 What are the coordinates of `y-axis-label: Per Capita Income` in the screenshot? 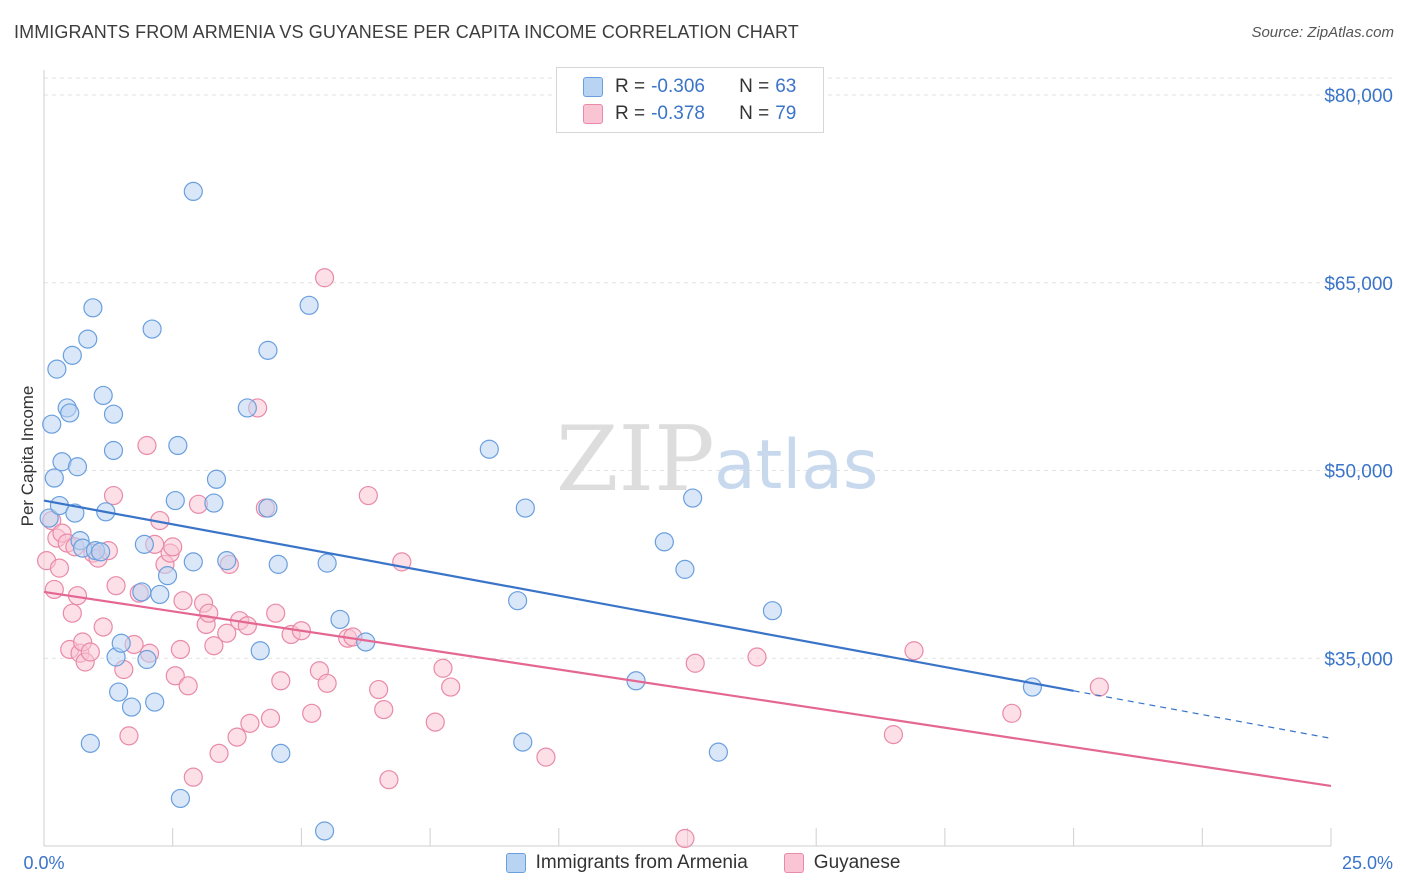 It's located at (27, 456).